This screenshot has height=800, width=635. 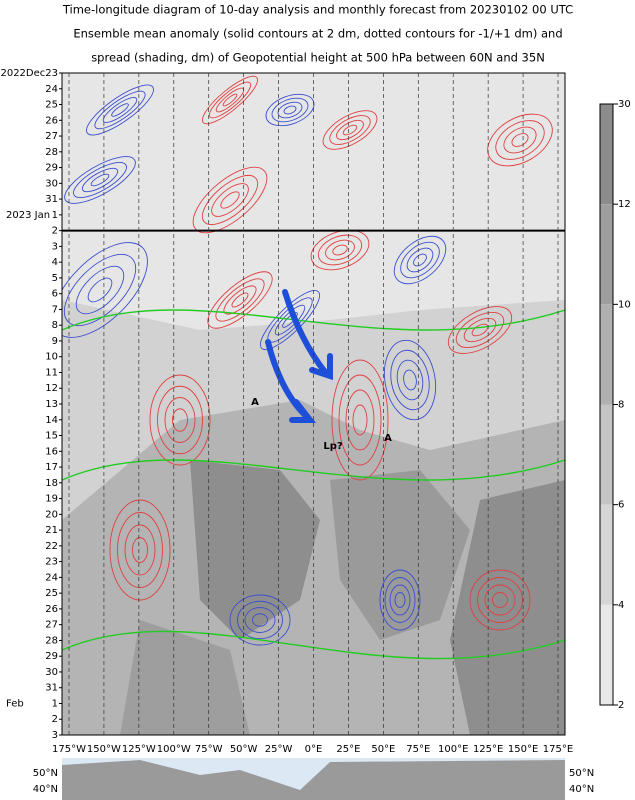 What do you see at coordinates (51, 404) in the screenshot?
I see `y-tick-label: 13` at bounding box center [51, 404].